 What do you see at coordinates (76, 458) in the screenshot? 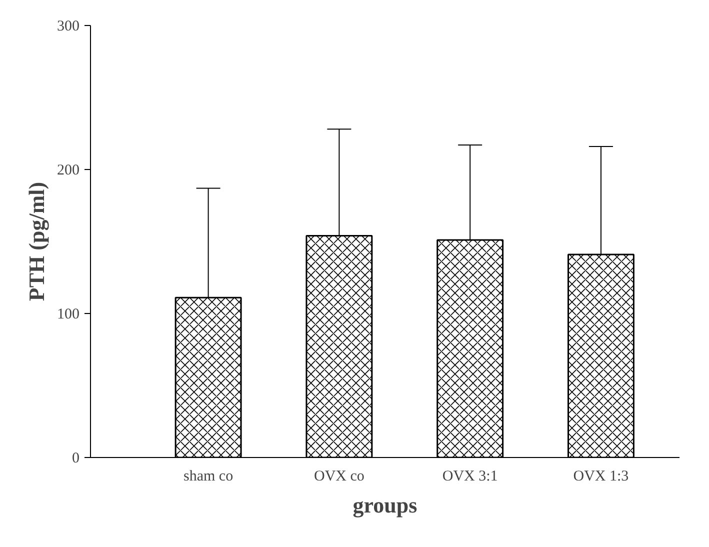
I see `y-tick-label: 0` at bounding box center [76, 458].